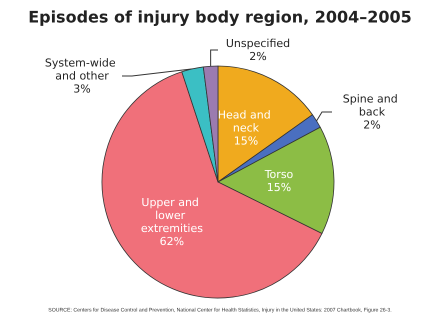 This screenshot has height=330, width=440. Describe the element at coordinates (220, 17) in the screenshot. I see `chart-title: Episodes of injury body region, 2004–2005` at that location.